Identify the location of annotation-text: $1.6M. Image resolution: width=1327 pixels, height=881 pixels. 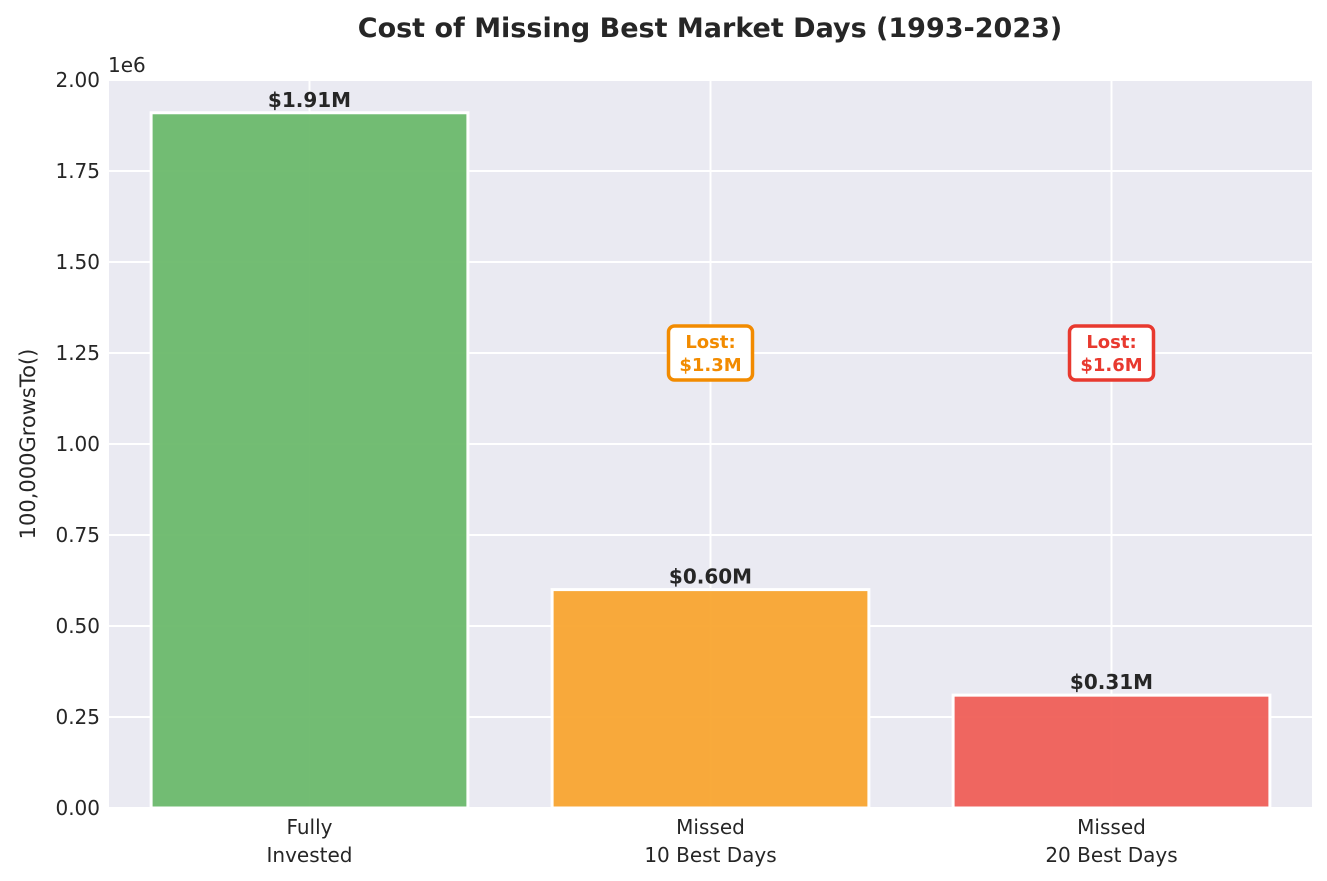
(1111, 365).